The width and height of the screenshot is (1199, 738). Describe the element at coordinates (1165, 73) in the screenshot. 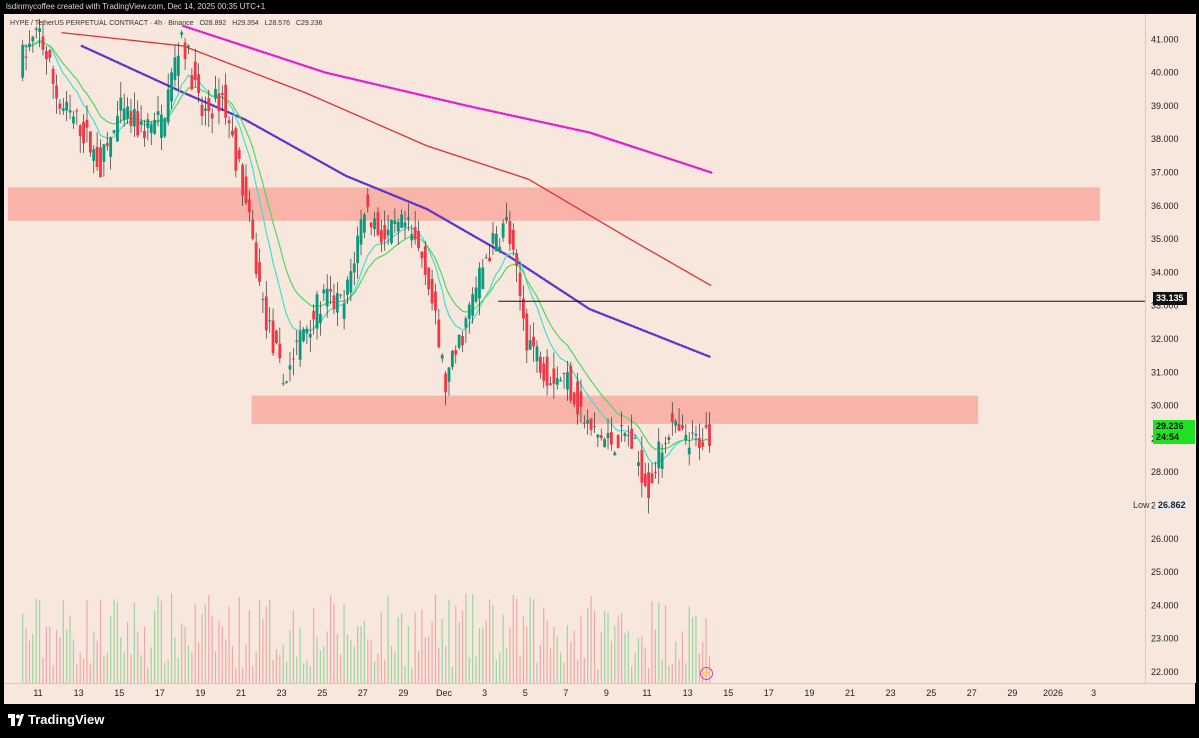

I see `y-tick-label: 40.000` at that location.